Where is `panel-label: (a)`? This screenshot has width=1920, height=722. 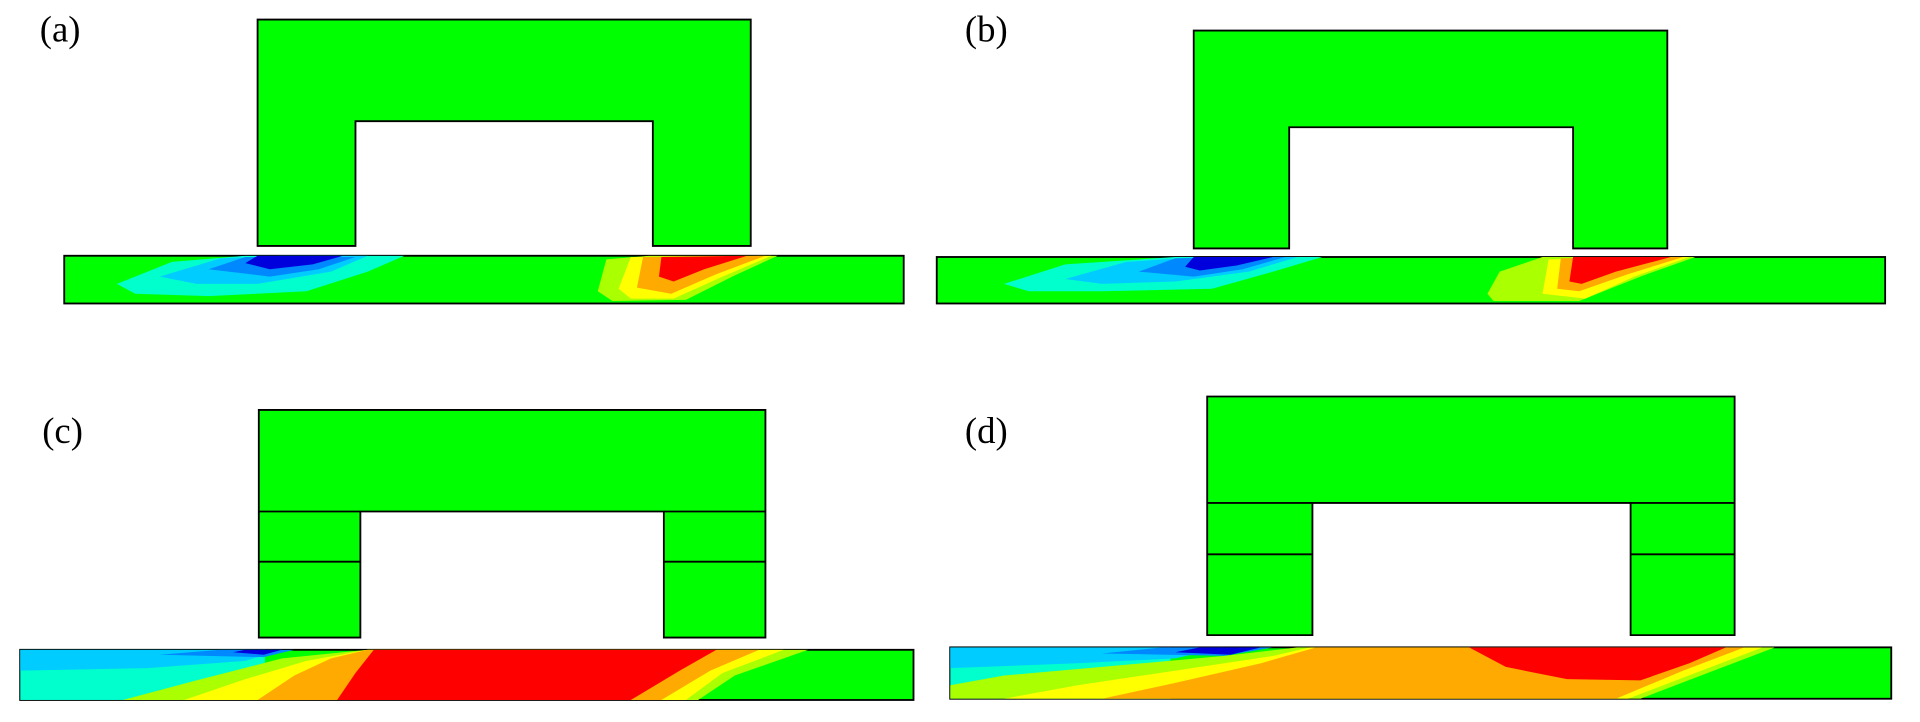
panel-label: (a) is located at coordinates (60, 29).